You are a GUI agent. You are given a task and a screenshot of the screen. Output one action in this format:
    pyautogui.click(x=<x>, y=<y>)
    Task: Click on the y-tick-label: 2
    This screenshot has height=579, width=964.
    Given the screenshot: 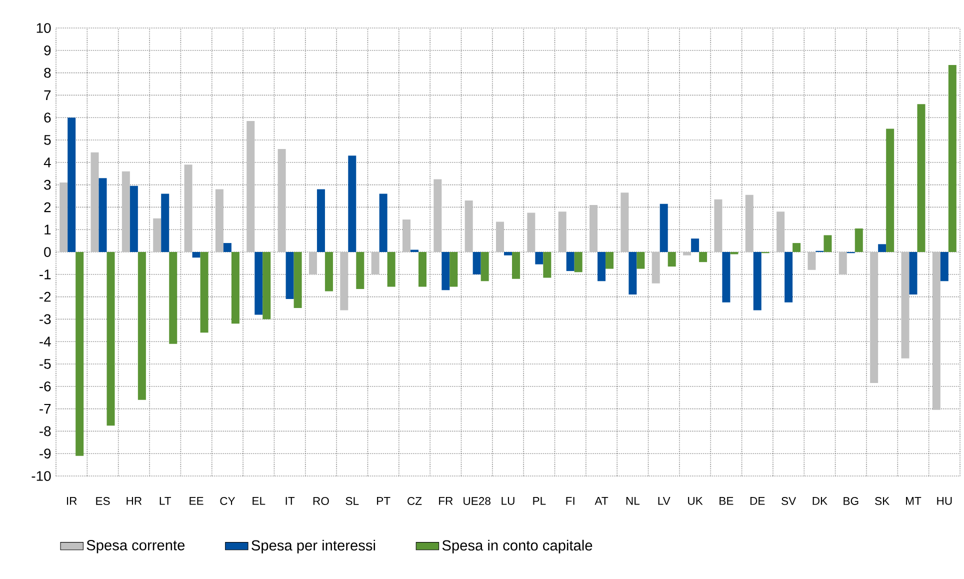 What is the action you would take?
    pyautogui.click(x=47, y=207)
    